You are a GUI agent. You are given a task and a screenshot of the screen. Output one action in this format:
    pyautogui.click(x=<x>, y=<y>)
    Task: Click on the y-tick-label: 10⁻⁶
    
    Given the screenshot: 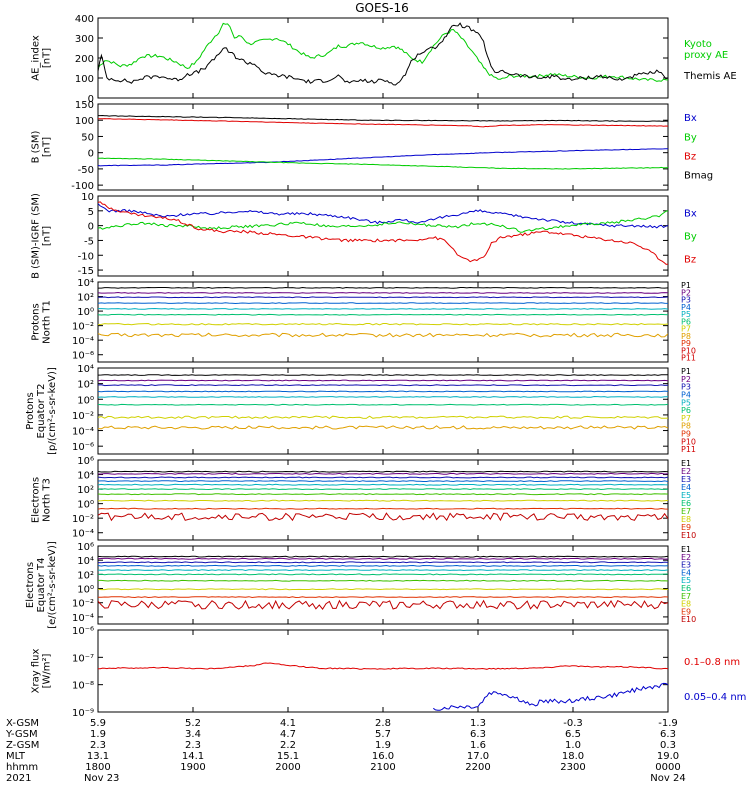 What is the action you would take?
    pyautogui.click(x=83, y=631)
    